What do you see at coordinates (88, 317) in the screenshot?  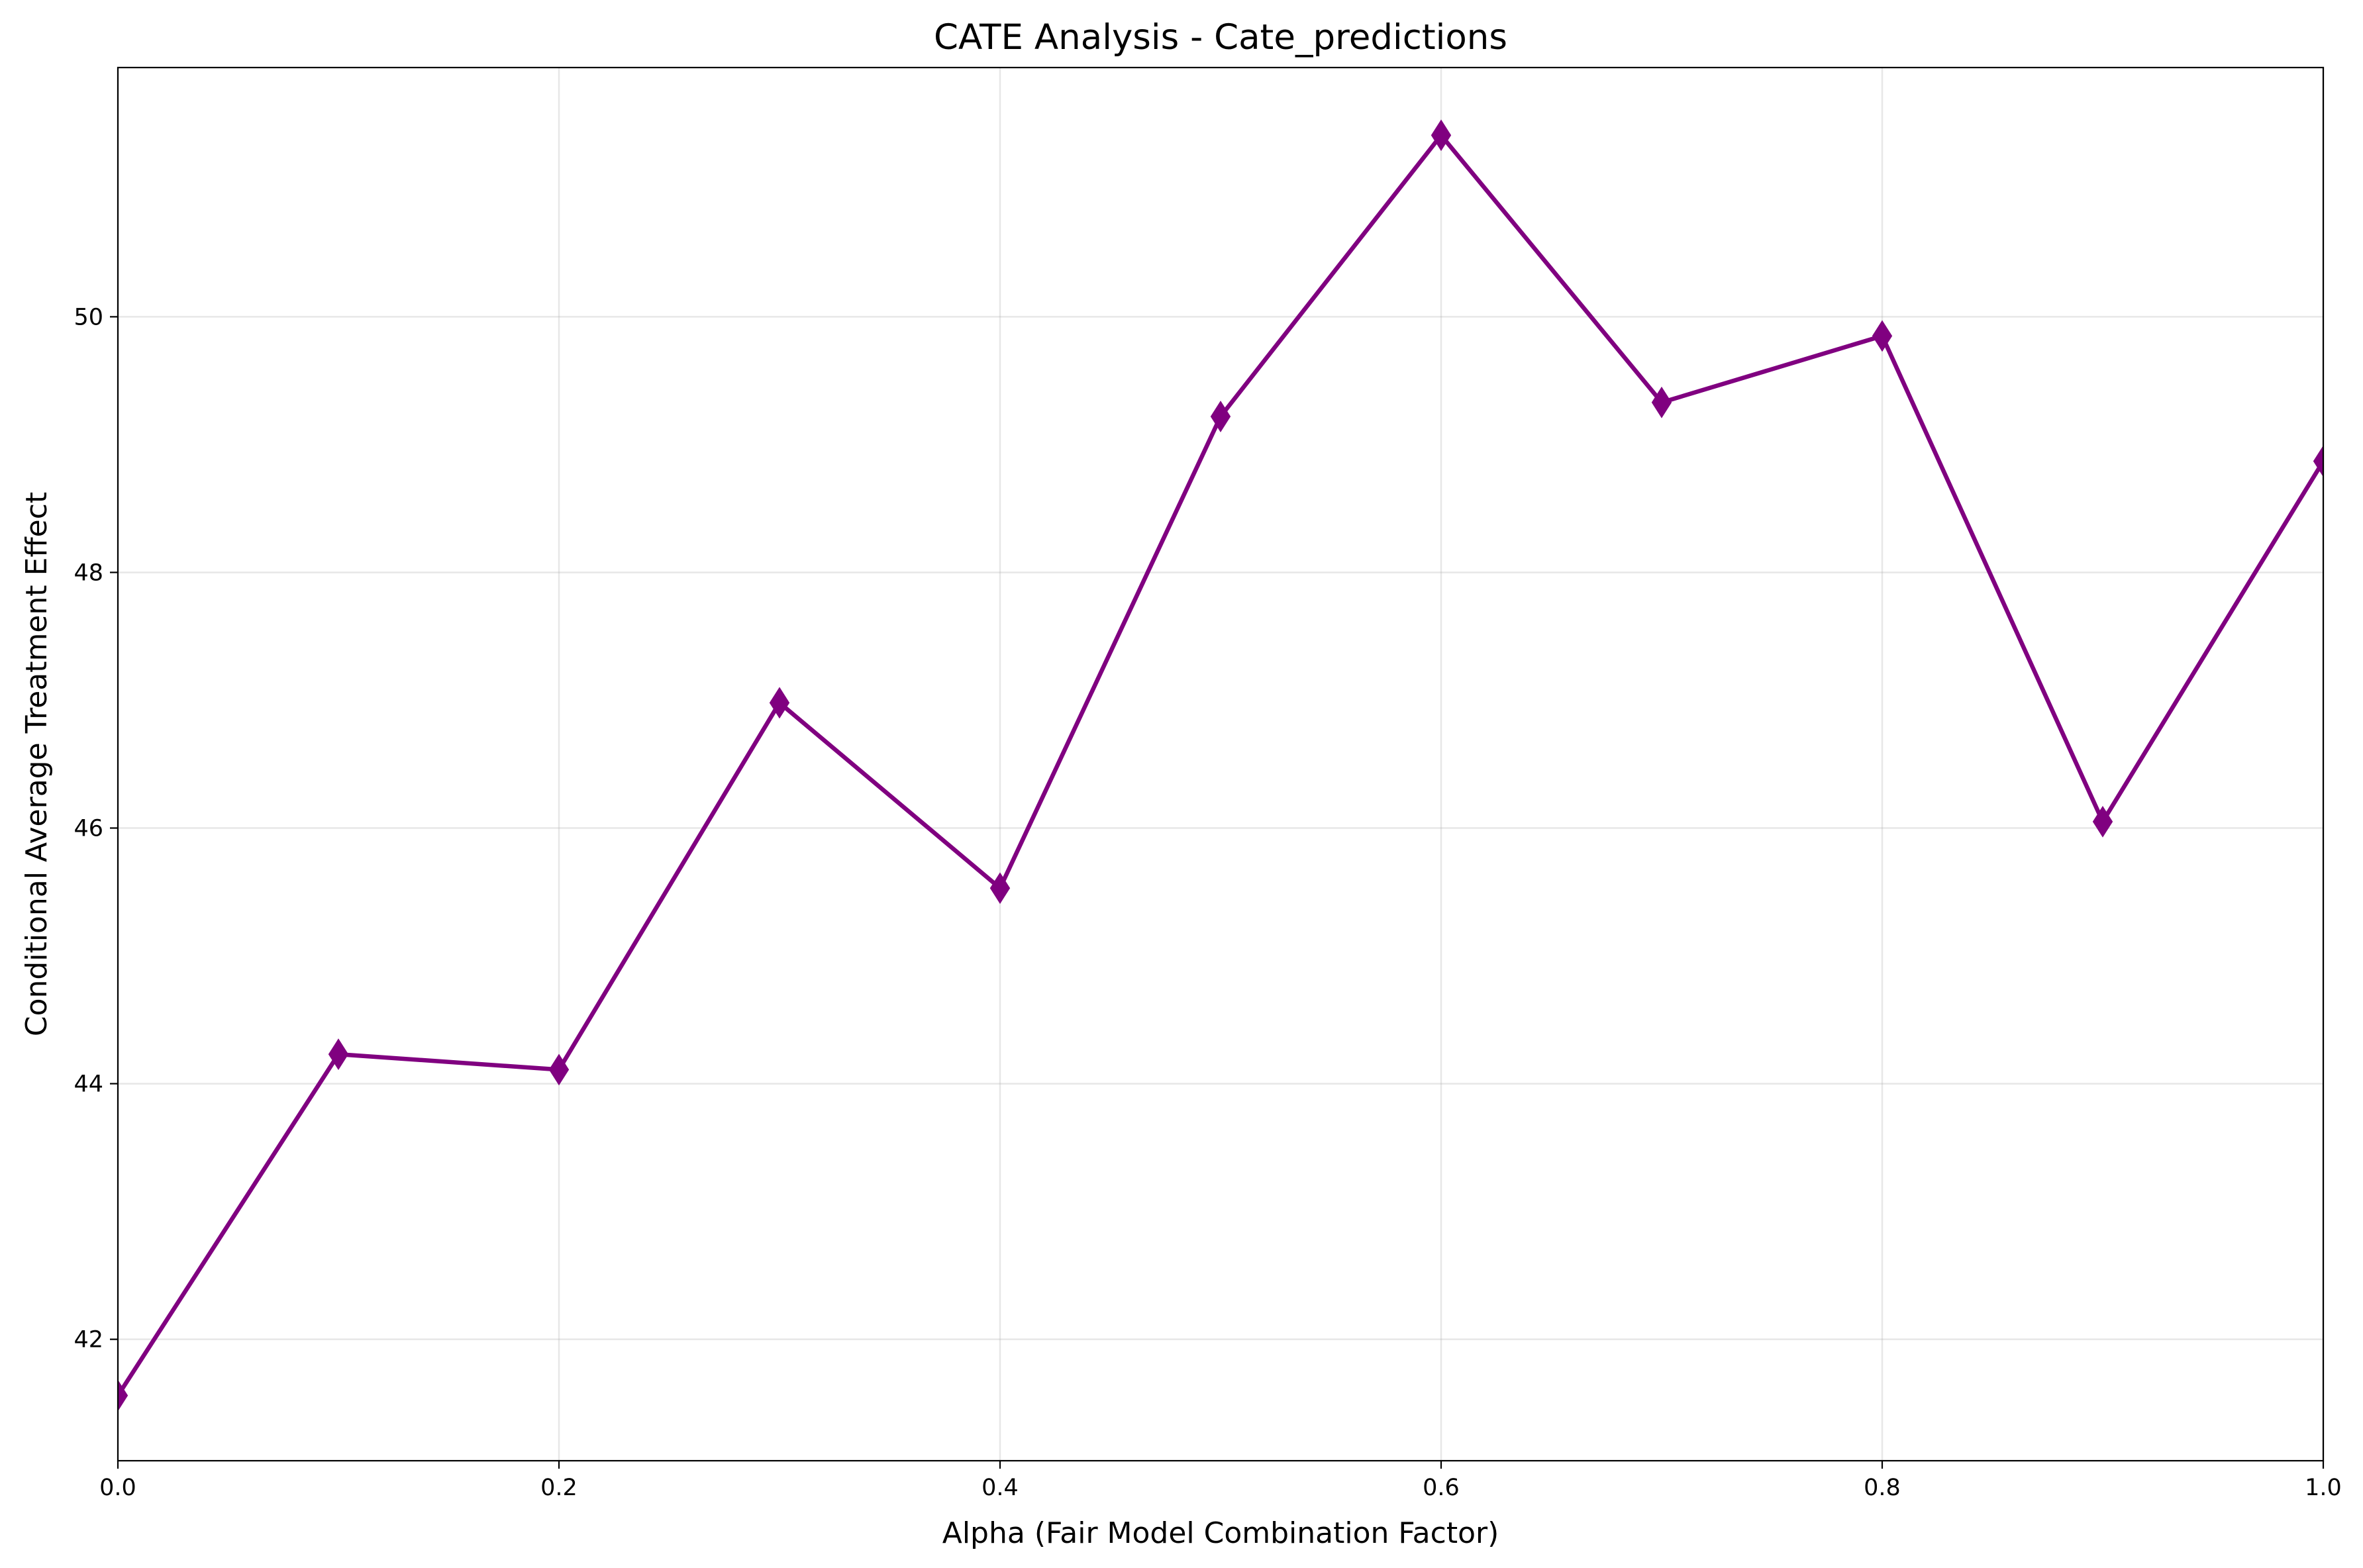 I see `y-tick-label: 50` at bounding box center [88, 317].